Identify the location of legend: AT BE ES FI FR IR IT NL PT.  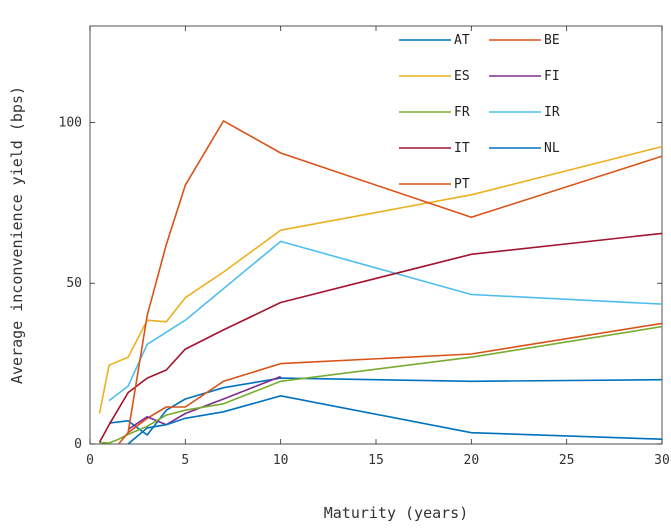
(479, 112).